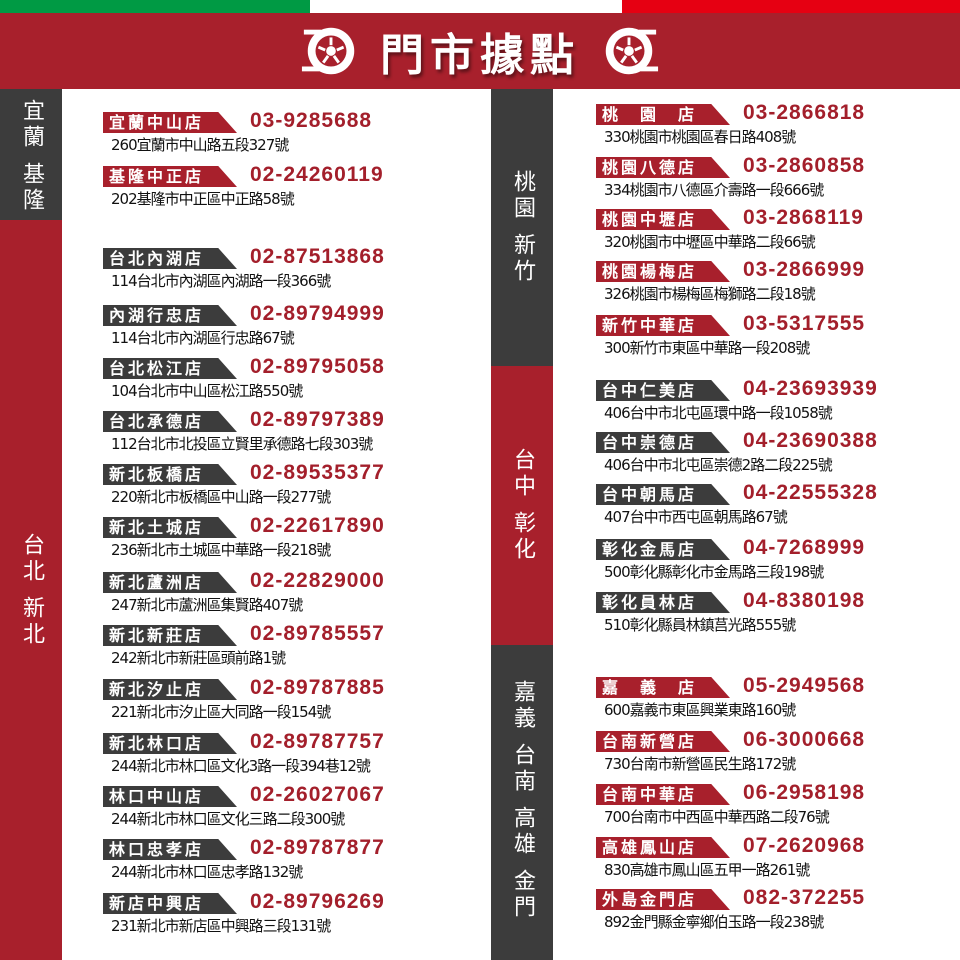 This screenshot has height=960, width=960. Describe the element at coordinates (170, 635) in the screenshot. I see `store-name-tag: 新北新莊店` at that location.